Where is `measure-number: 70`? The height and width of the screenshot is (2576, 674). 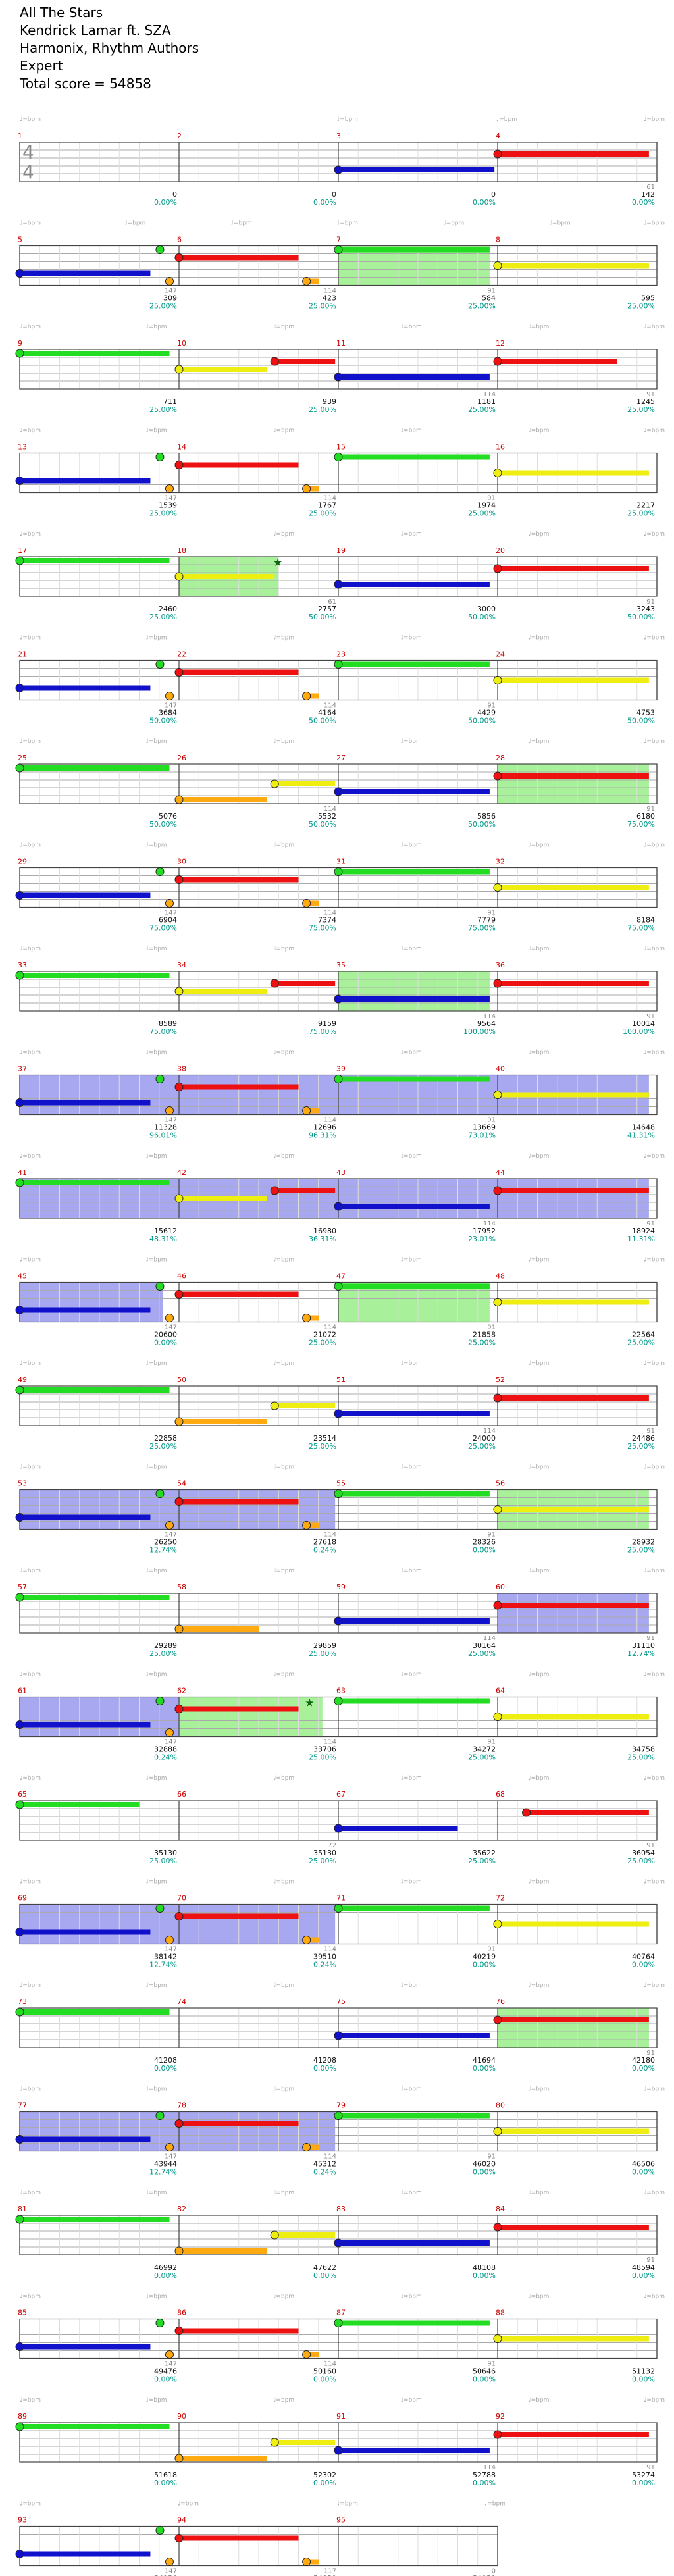 measure-number: 70 is located at coordinates (181, 1898).